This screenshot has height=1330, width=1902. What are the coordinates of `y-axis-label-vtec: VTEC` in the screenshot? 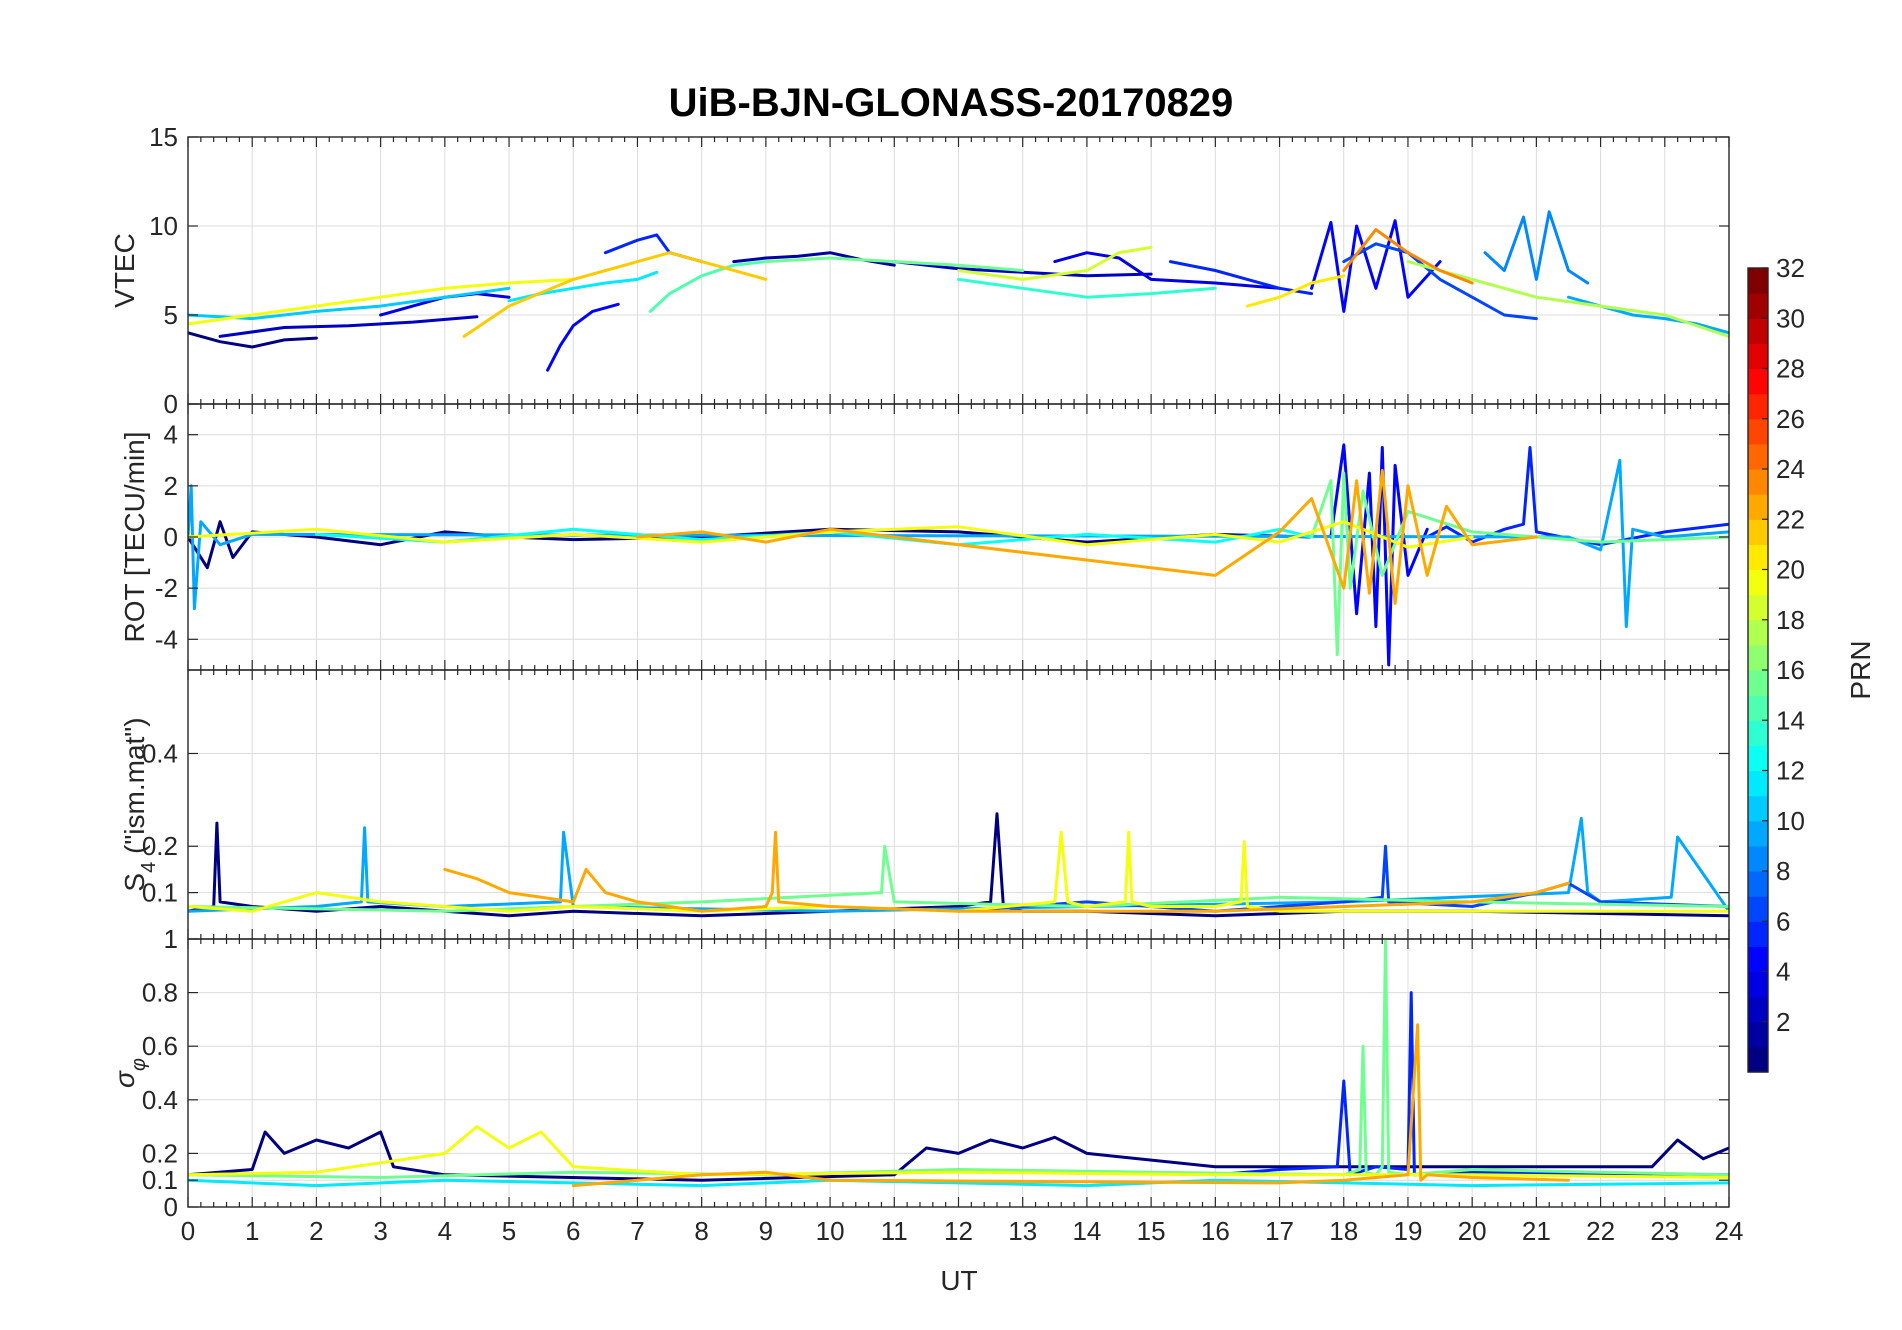 It's located at (124, 270).